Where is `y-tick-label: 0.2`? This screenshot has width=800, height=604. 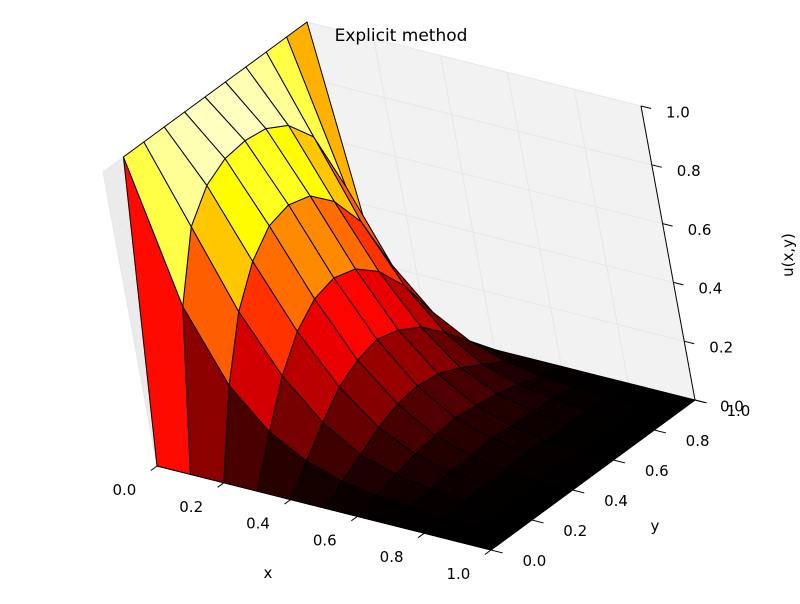 y-tick-label: 0.2 is located at coordinates (575, 531).